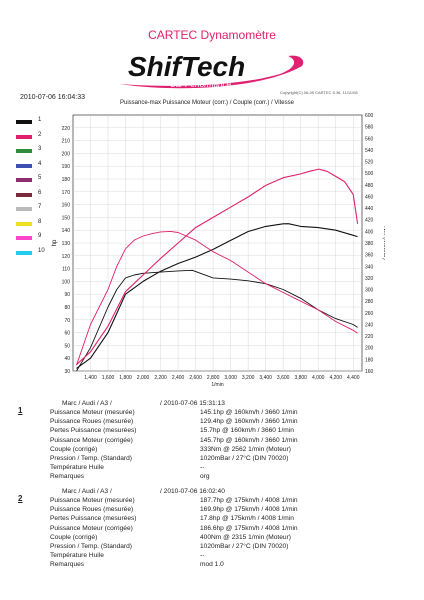  I want to click on x-tick-label: 3,000, so click(230, 378).